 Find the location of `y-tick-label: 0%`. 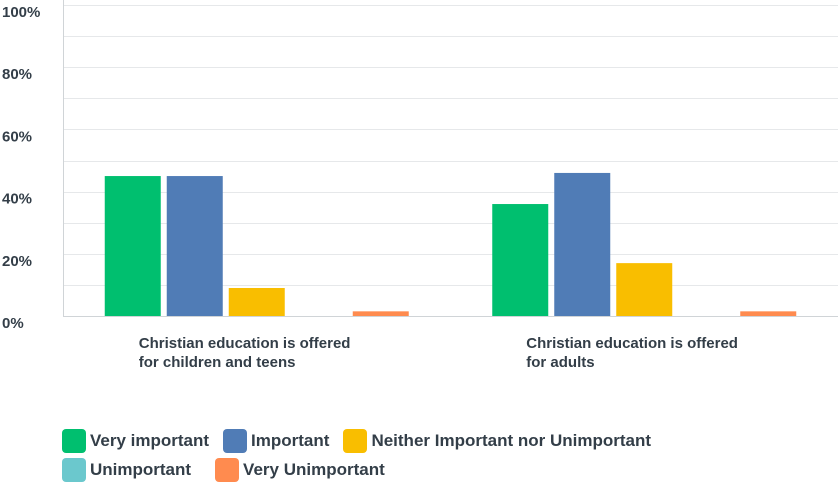

y-tick-label: 0% is located at coordinates (13, 323).